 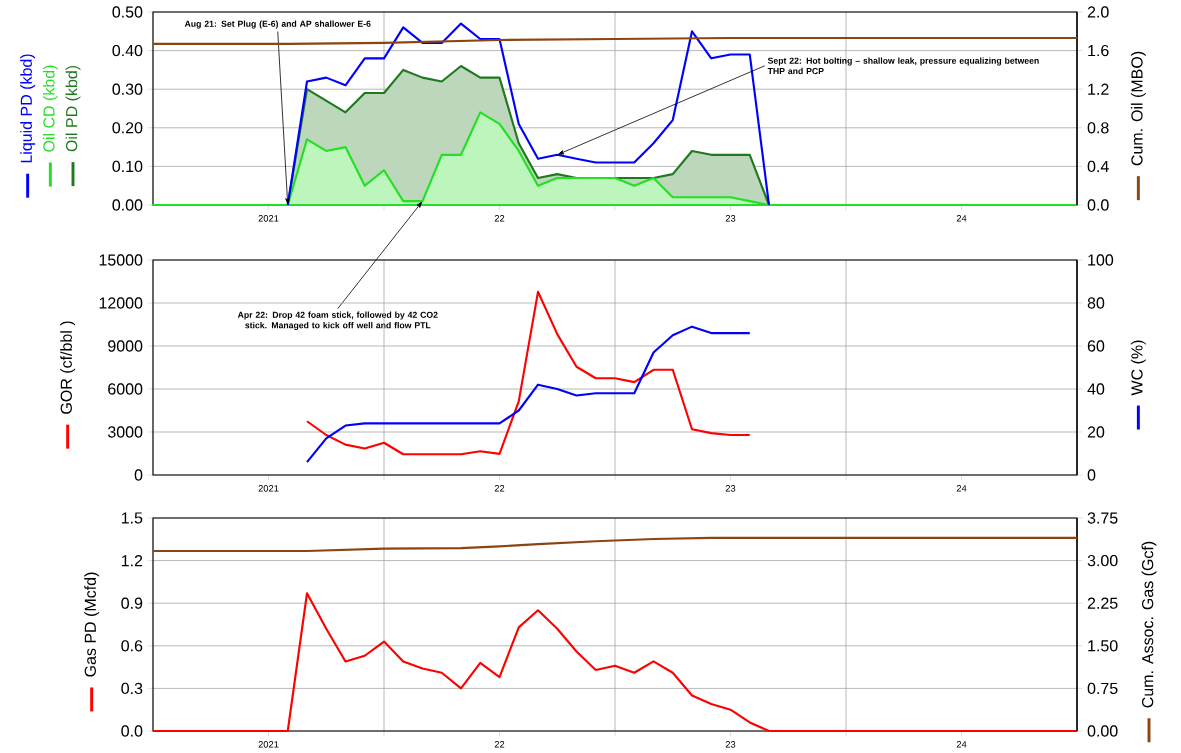 What do you see at coordinates (125, 389) in the screenshot?
I see `y-tick-label: 6000` at bounding box center [125, 389].